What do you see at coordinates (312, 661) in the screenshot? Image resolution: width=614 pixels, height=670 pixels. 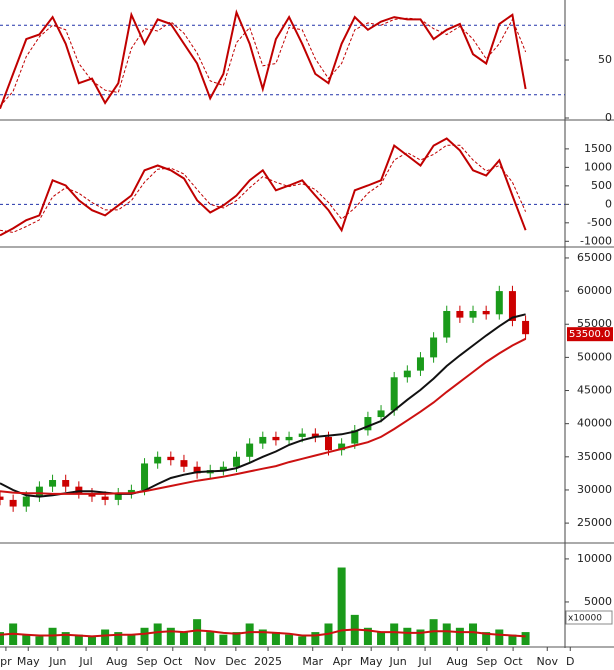 I see `x-tick-label: Mar` at bounding box center [312, 661].